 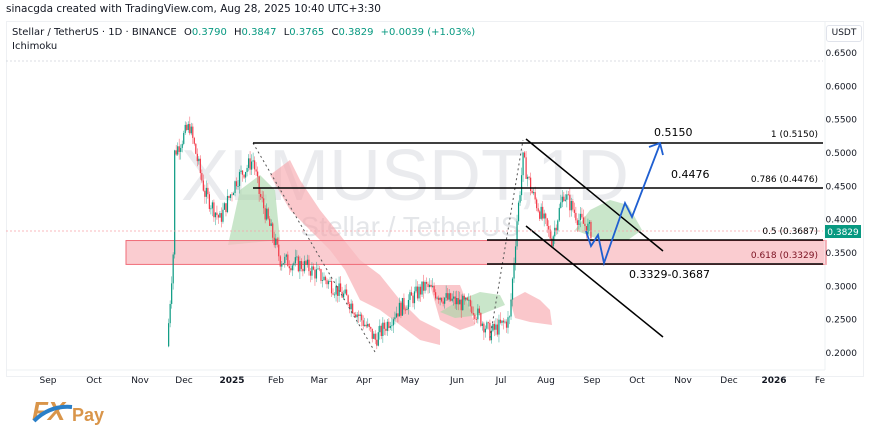 I want to click on price-tick: 0.5500, so click(x=842, y=121).